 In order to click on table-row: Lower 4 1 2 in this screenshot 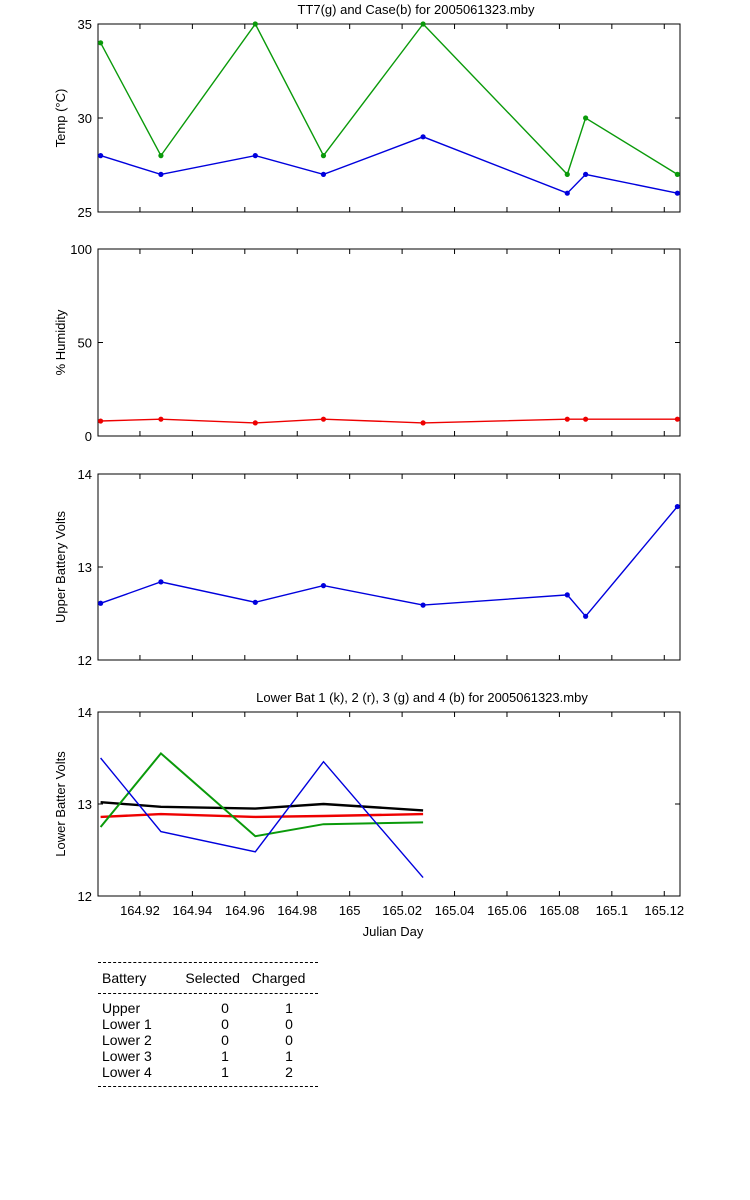, I will do `click(210, 1072)`.